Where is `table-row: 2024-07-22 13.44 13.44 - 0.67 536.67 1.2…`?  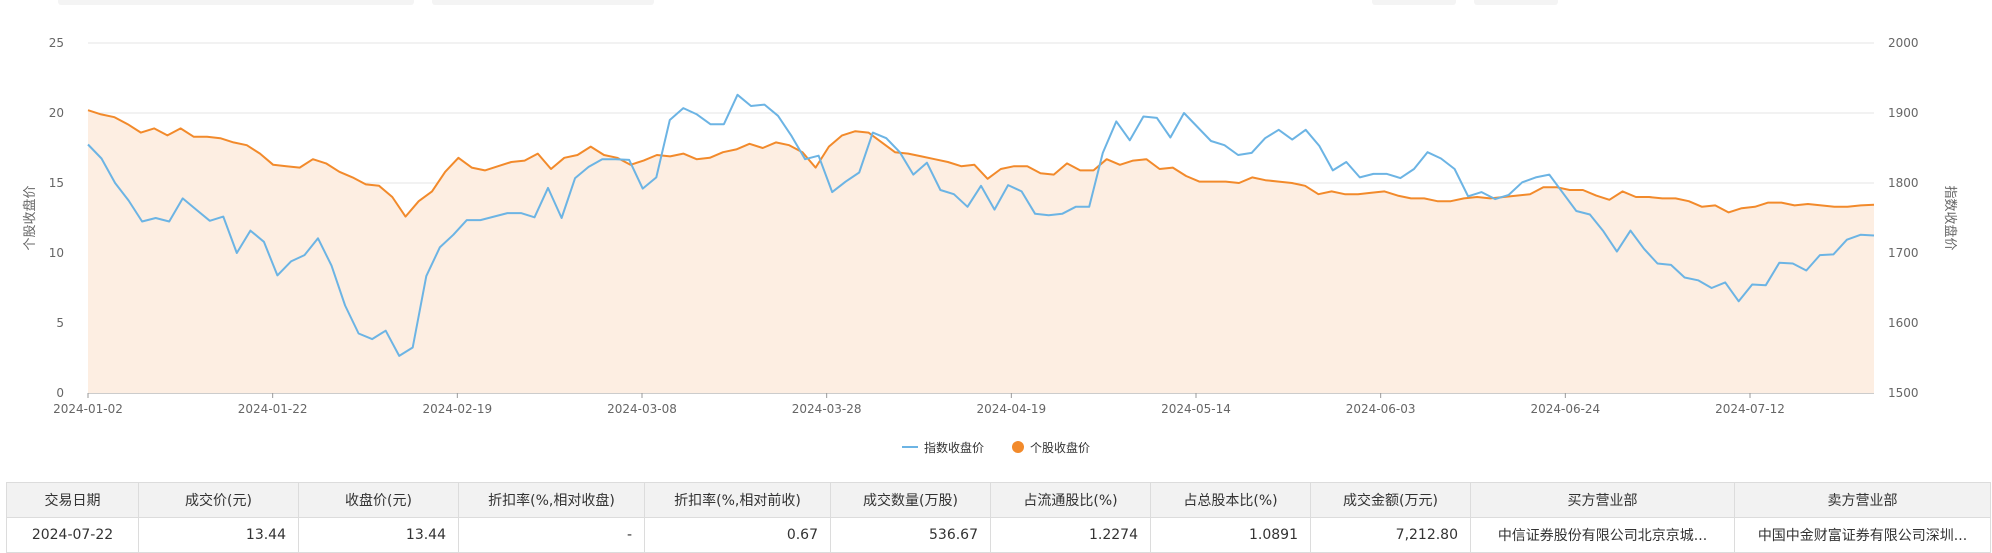 table-row: 2024-07-22 13.44 13.44 - 0.67 536.67 1.2… is located at coordinates (998, 535).